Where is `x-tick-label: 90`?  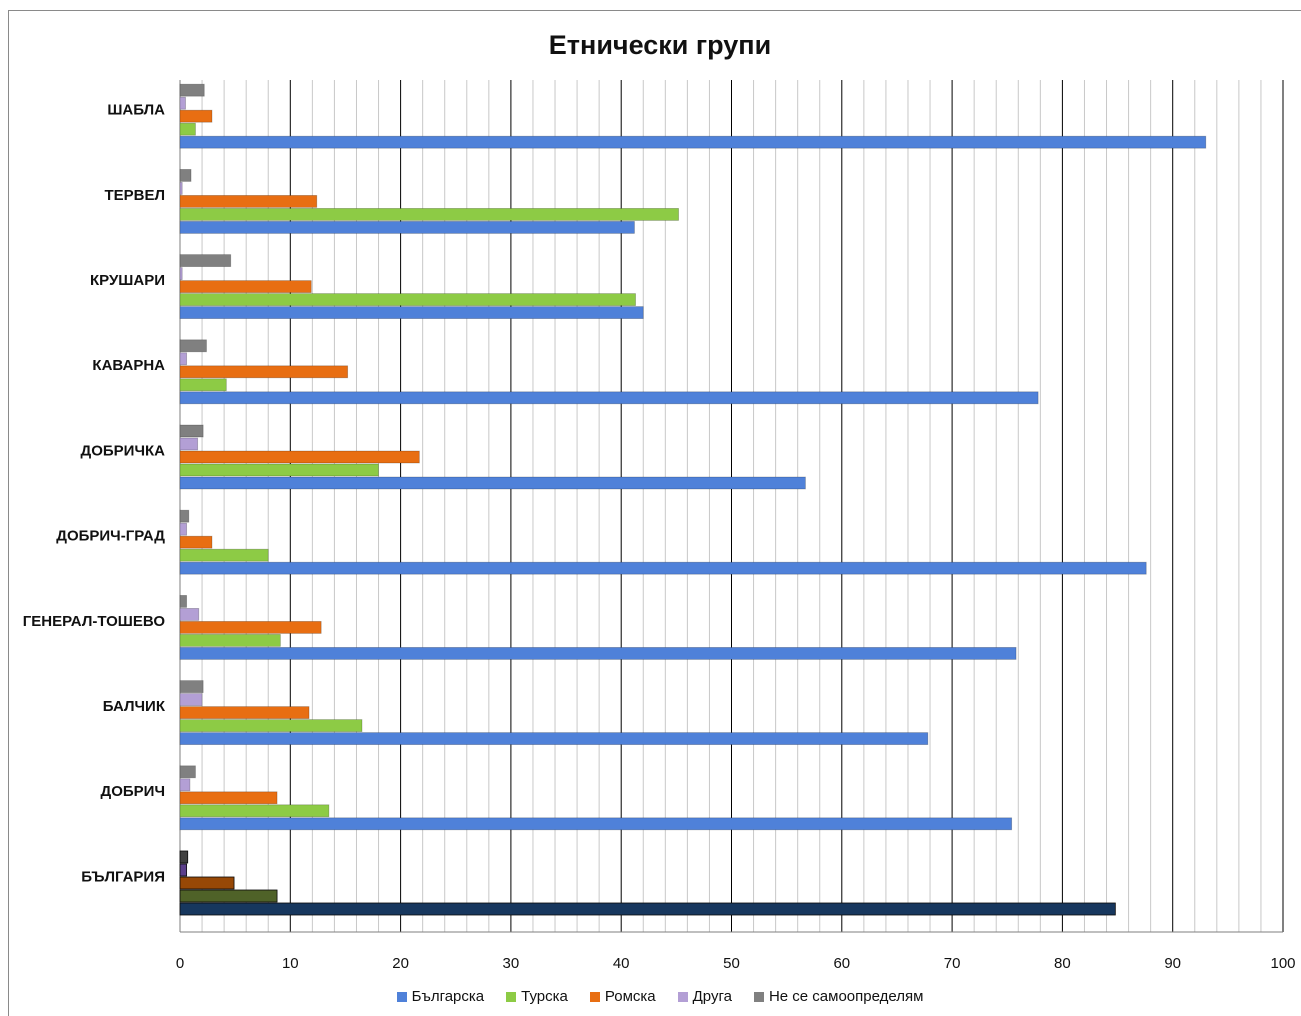
x-tick-label: 90 is located at coordinates (1172, 963).